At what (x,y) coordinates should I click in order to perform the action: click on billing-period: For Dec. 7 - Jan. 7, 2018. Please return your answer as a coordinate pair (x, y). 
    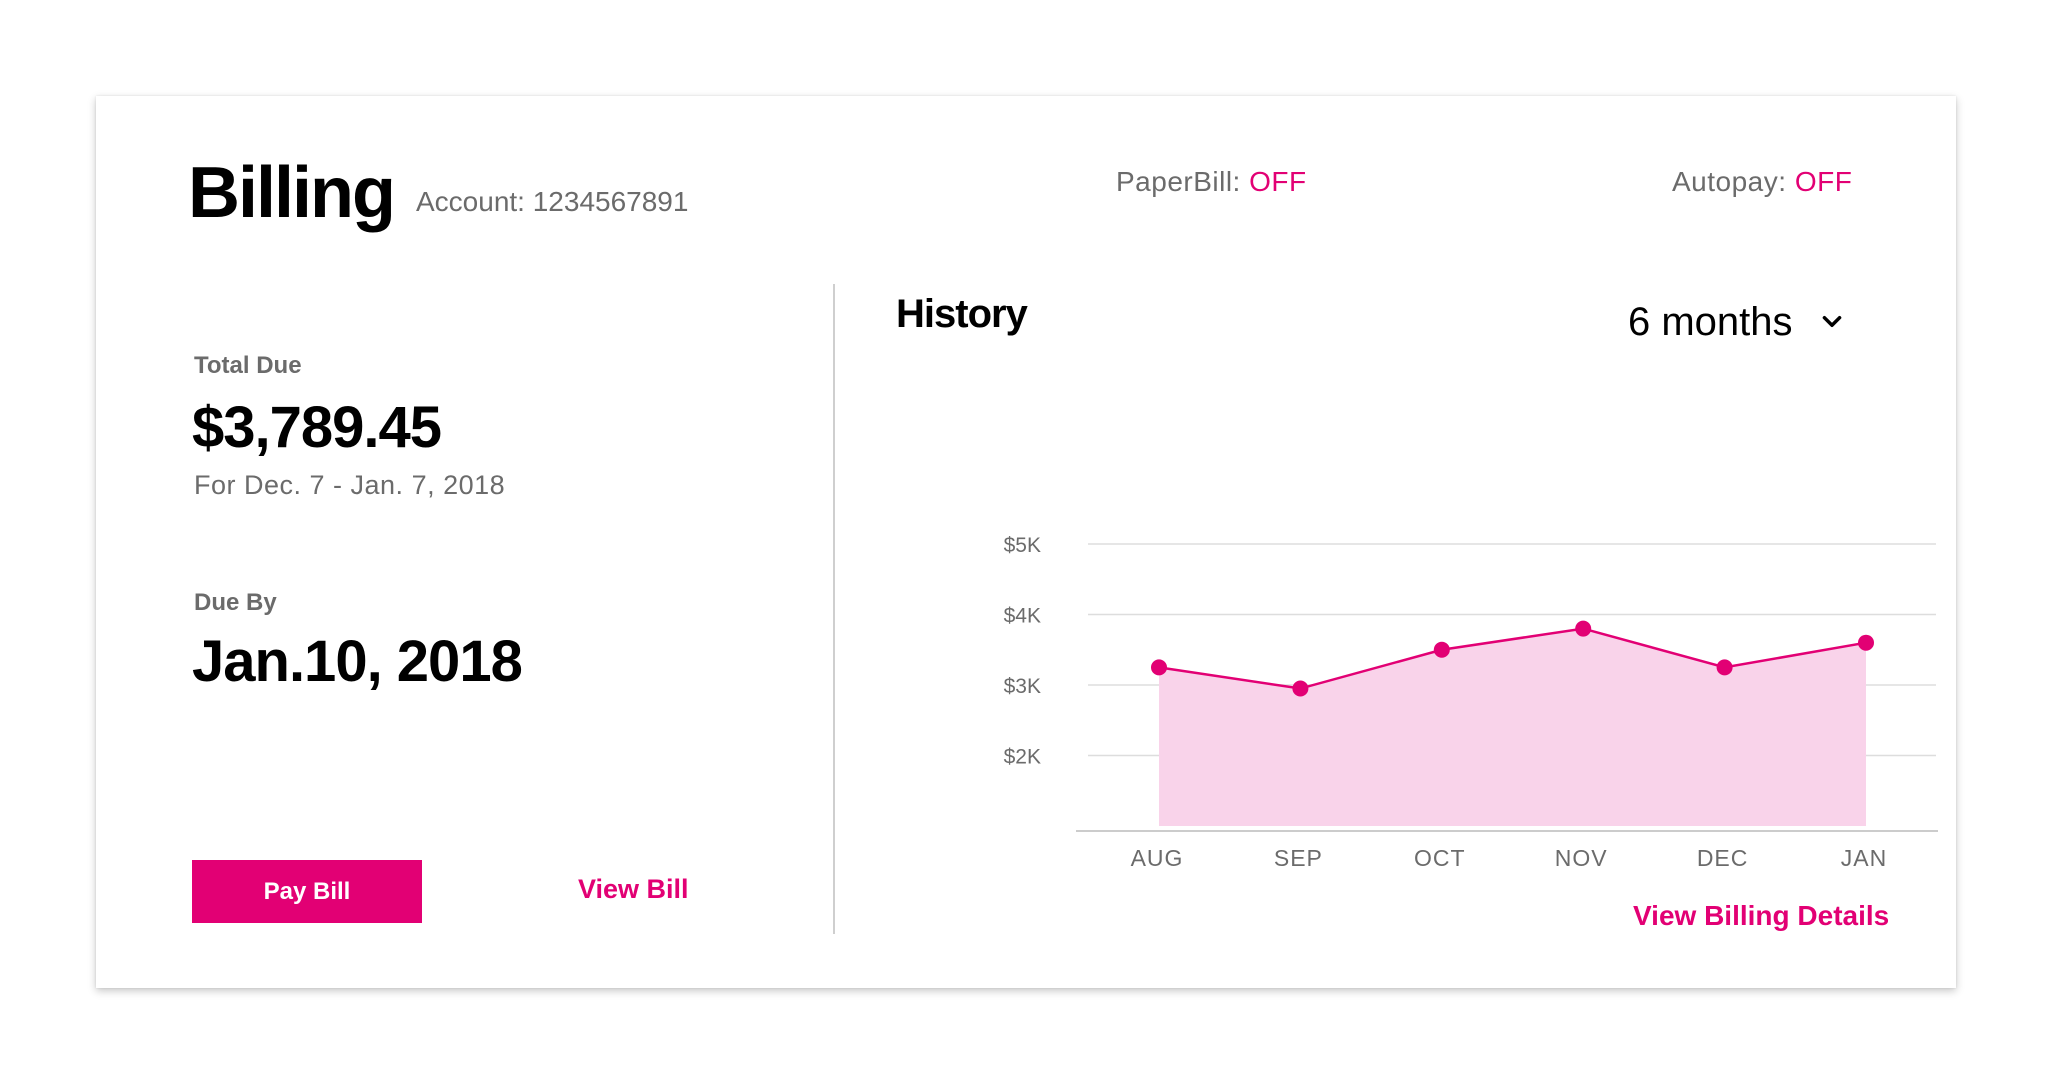
    Looking at the image, I should click on (350, 485).